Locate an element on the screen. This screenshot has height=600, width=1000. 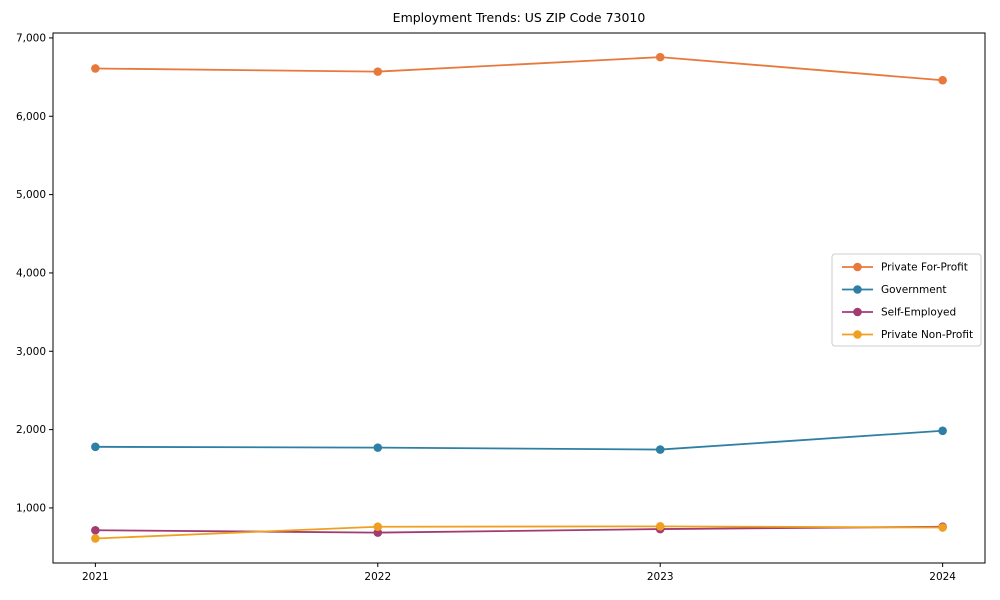
legend-label: Private Non-Profit is located at coordinates (927, 335).